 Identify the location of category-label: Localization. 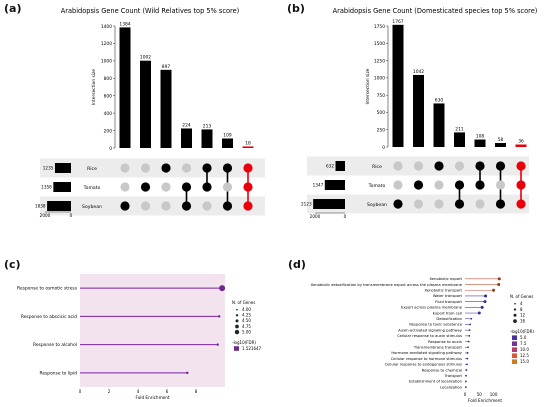
(451, 387).